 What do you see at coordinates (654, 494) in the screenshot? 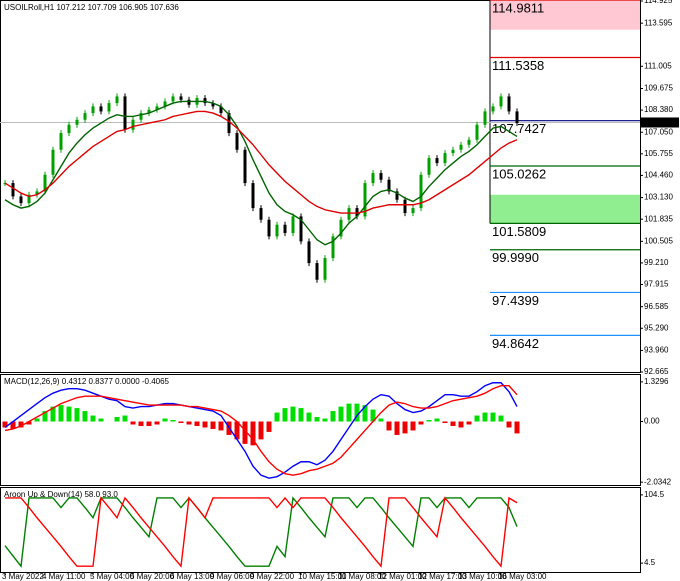
I see `y-tick-label: 104.5` at bounding box center [654, 494].